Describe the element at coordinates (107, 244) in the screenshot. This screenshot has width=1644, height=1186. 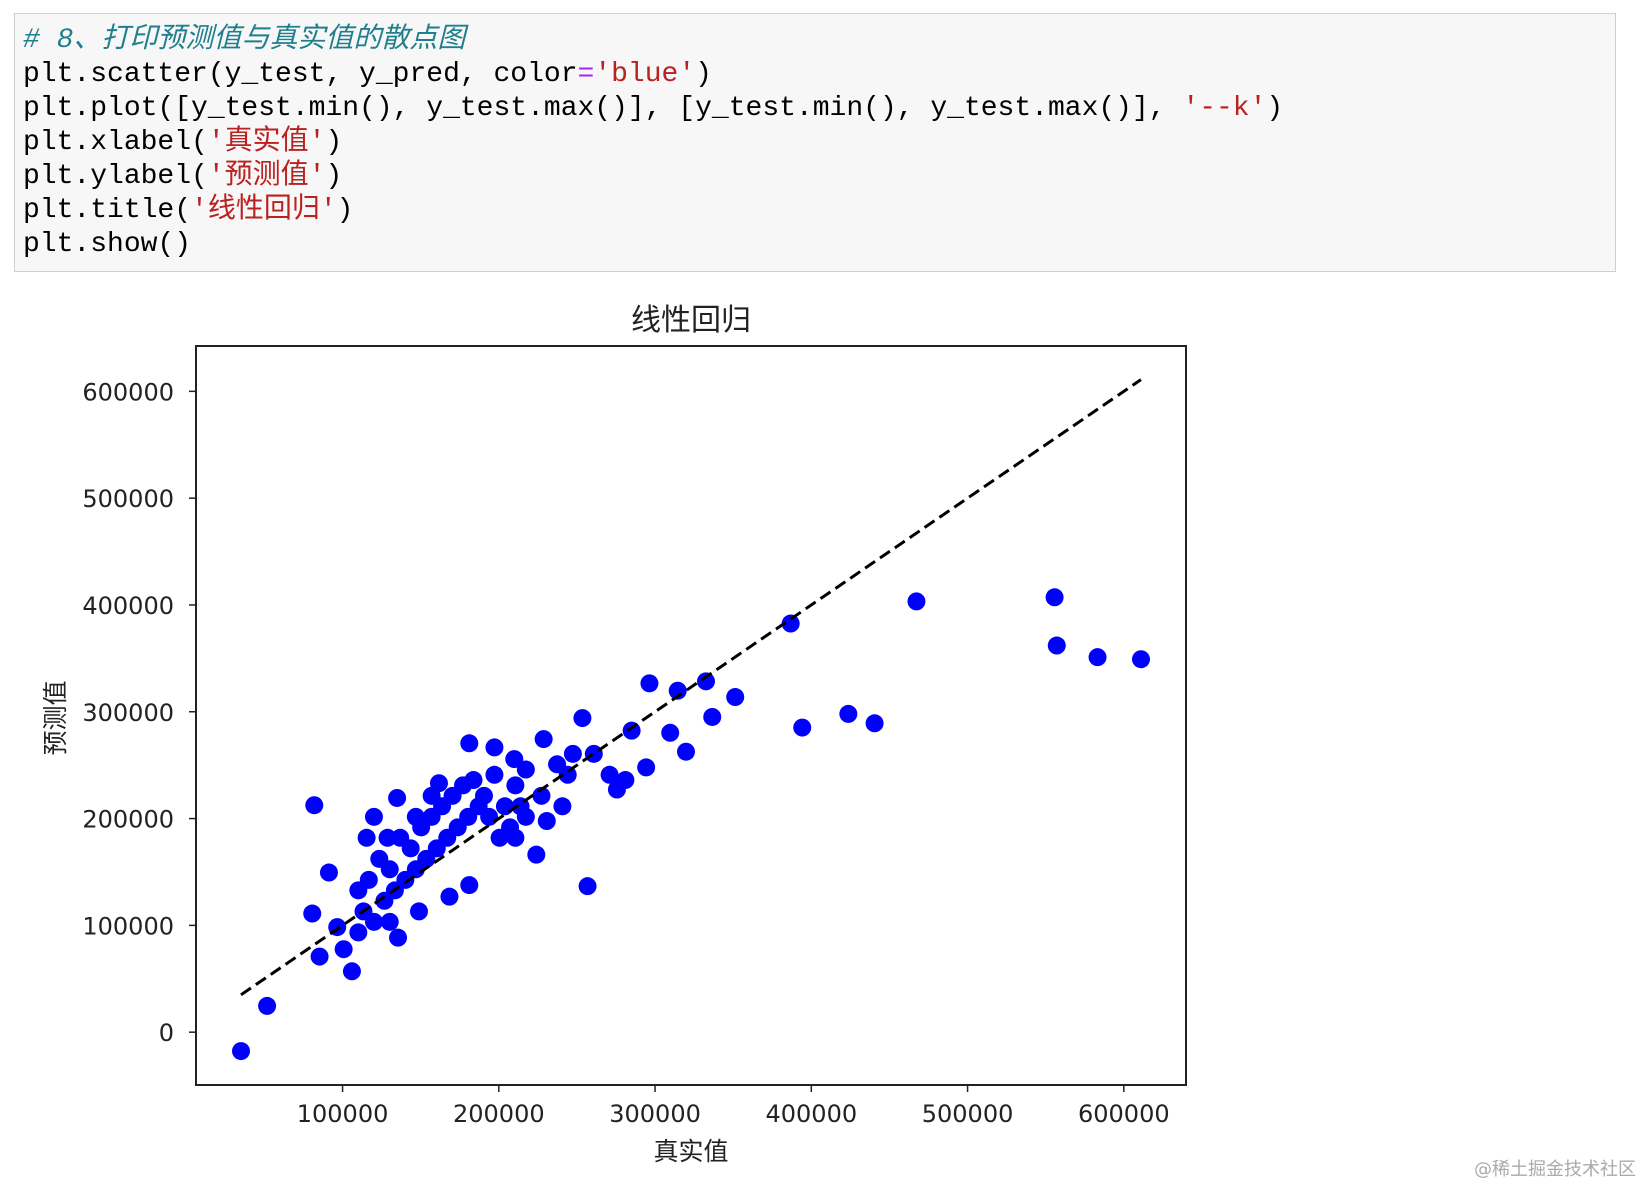
I see `code-token: plt.show()` at that location.